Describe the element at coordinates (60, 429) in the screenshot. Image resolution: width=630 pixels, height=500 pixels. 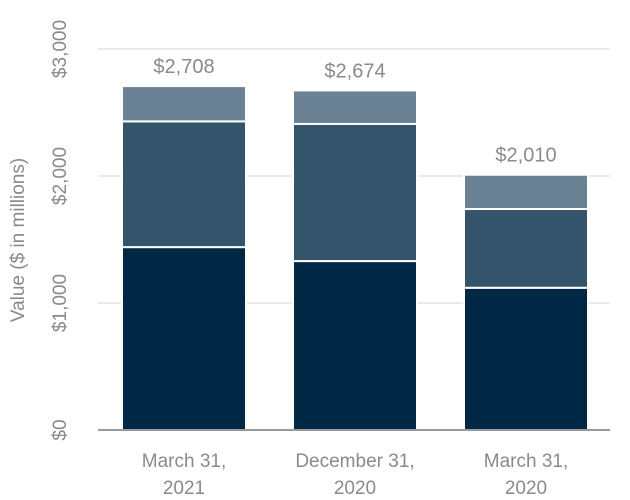
I see `y-tick-label: $0` at that location.